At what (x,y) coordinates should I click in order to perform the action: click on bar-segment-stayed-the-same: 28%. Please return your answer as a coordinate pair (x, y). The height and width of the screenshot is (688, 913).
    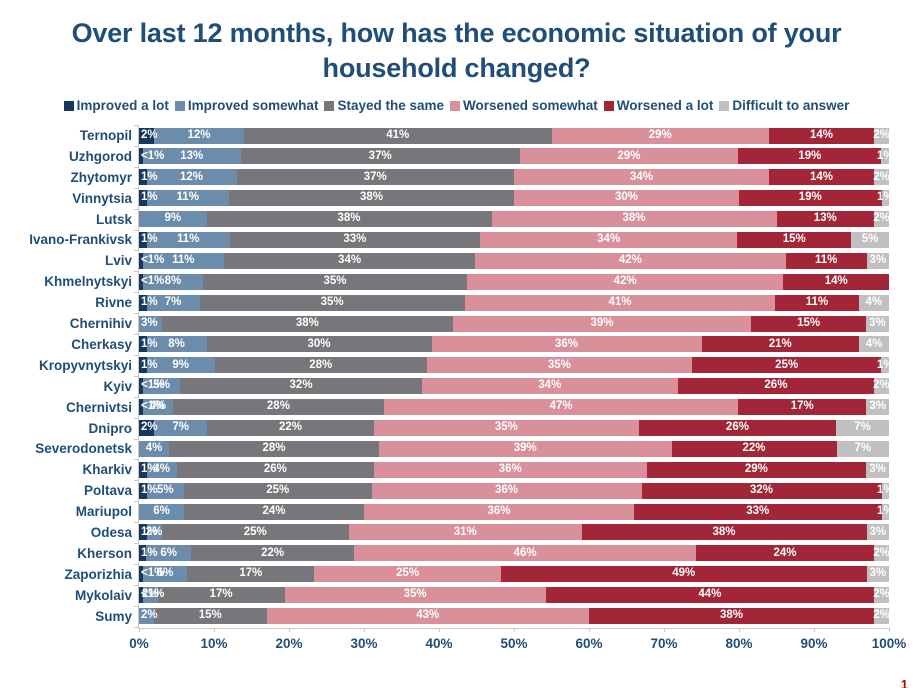
    Looking at the image, I should click on (320, 365).